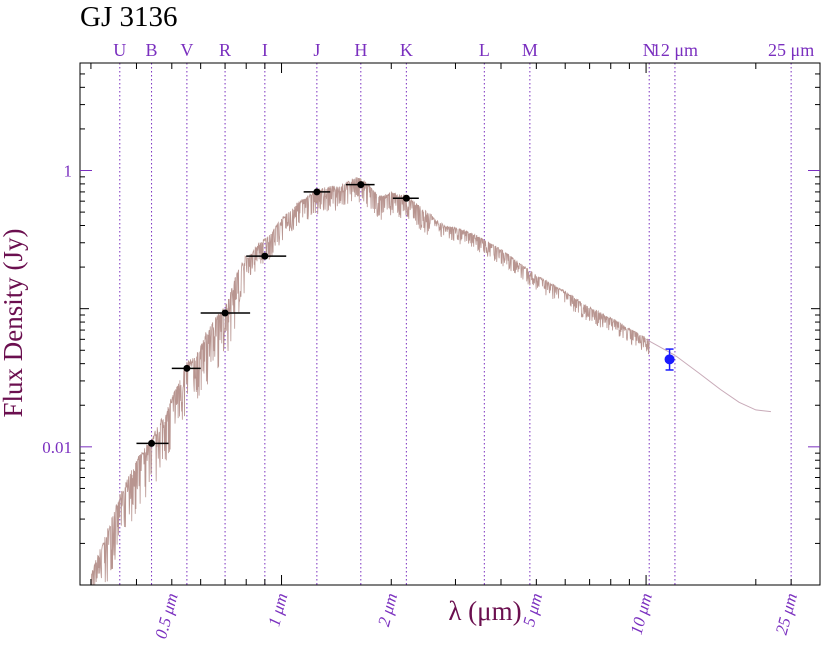 The height and width of the screenshot is (657, 830). What do you see at coordinates (791, 50) in the screenshot?
I see `band-label: 25 μm` at bounding box center [791, 50].